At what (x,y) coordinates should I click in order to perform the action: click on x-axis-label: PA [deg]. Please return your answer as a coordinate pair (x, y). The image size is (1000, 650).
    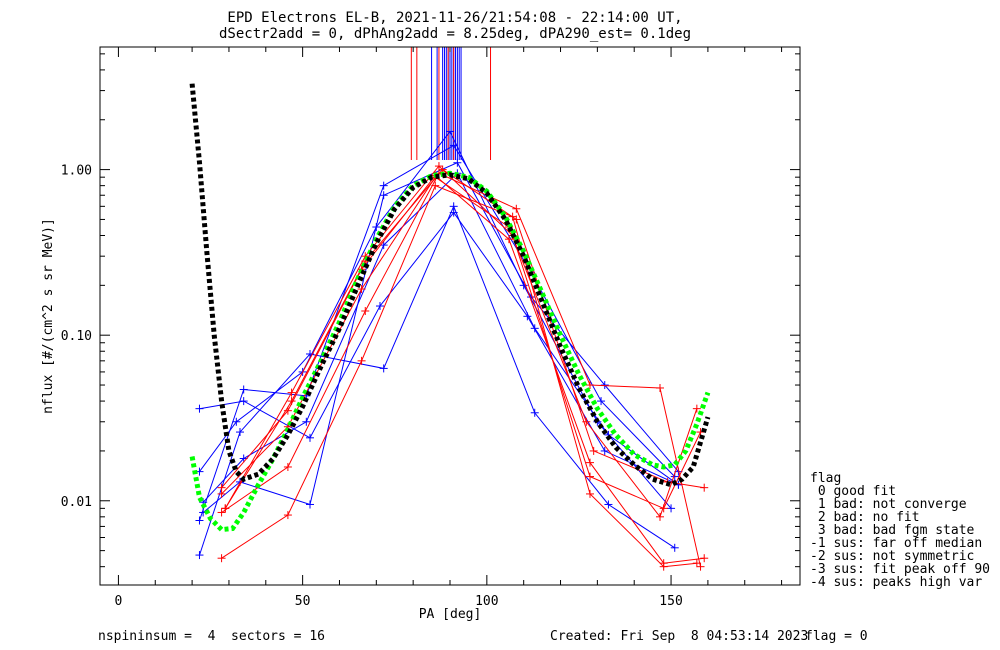
    Looking at the image, I should click on (450, 614).